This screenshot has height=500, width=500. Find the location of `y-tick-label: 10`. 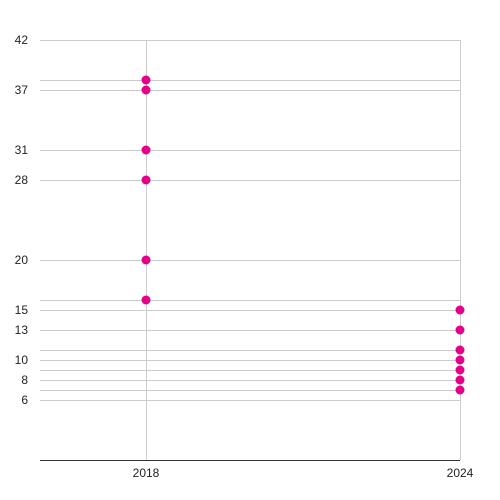

y-tick-label: 10 is located at coordinates (22, 360).